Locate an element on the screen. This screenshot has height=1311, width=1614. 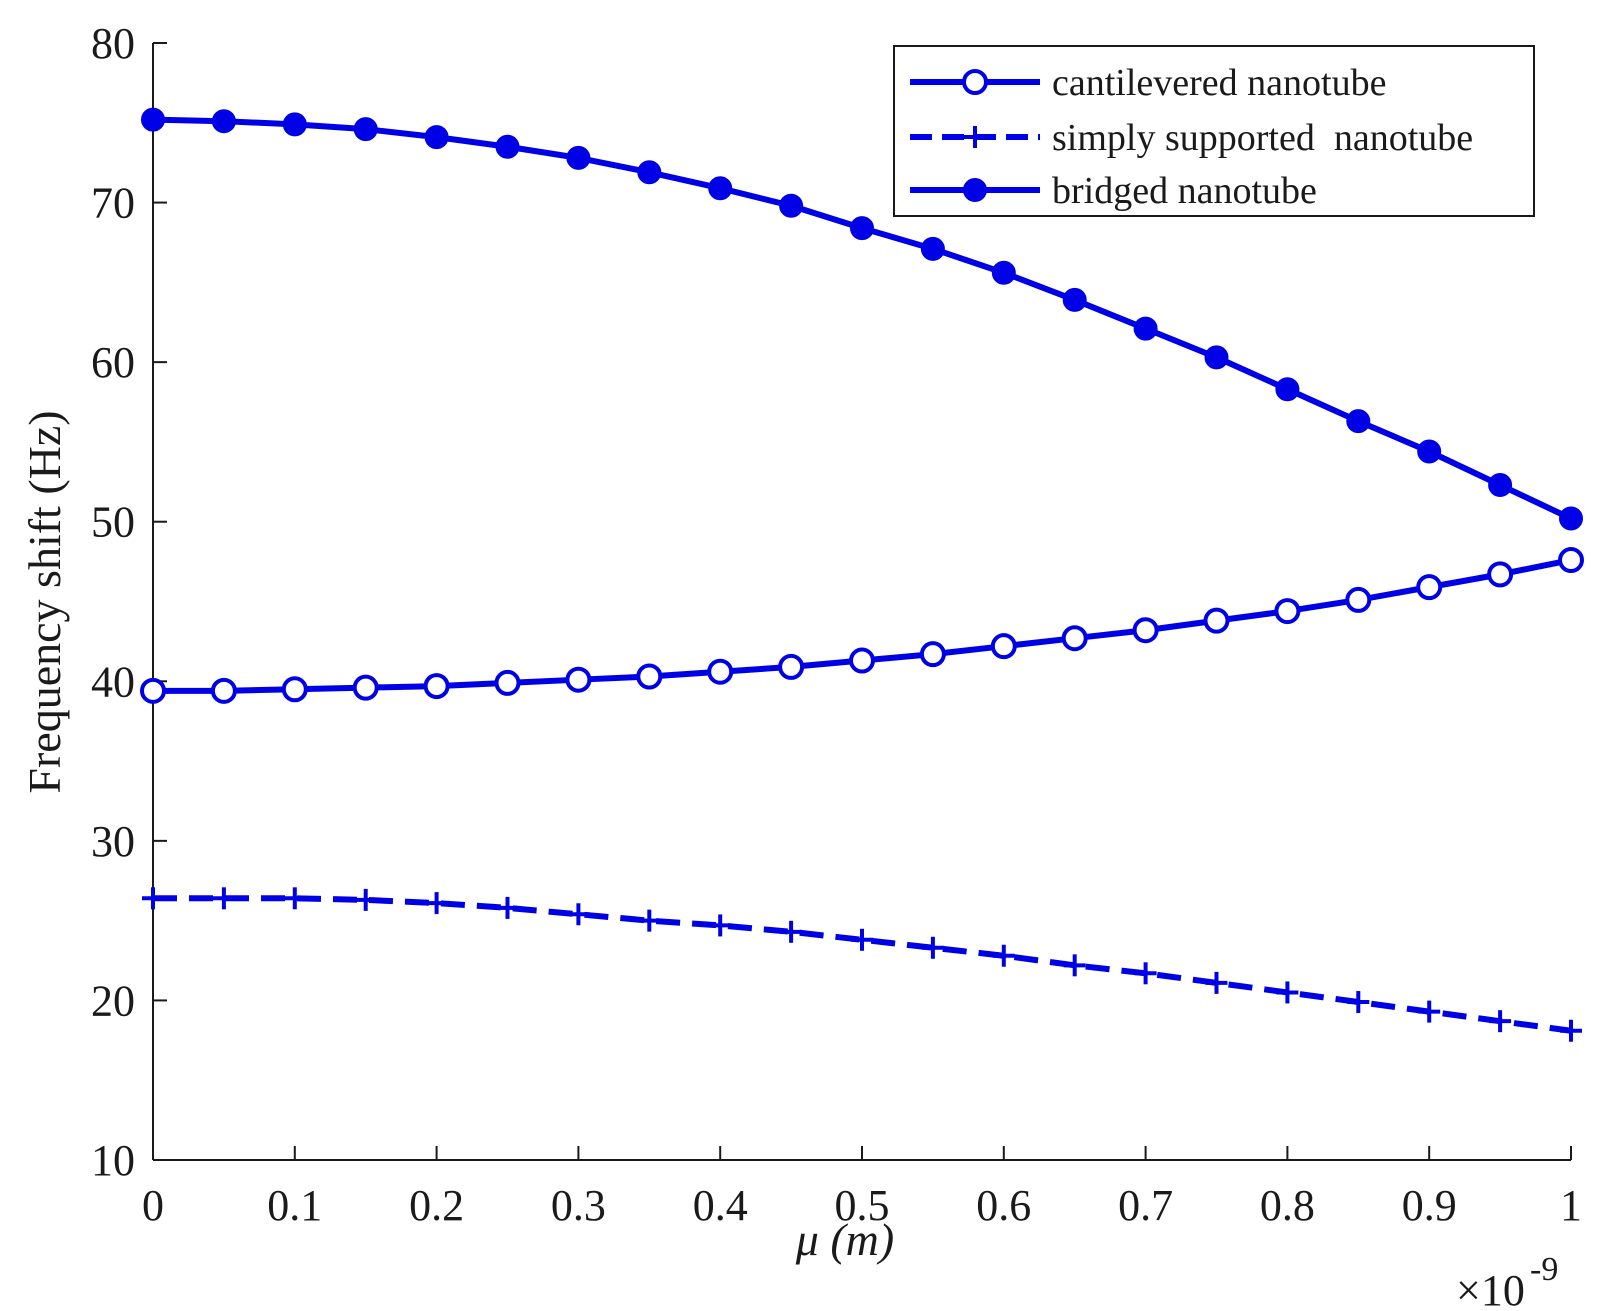
legend-entry-0: cantilevered nanotube is located at coordinates (1148, 83).